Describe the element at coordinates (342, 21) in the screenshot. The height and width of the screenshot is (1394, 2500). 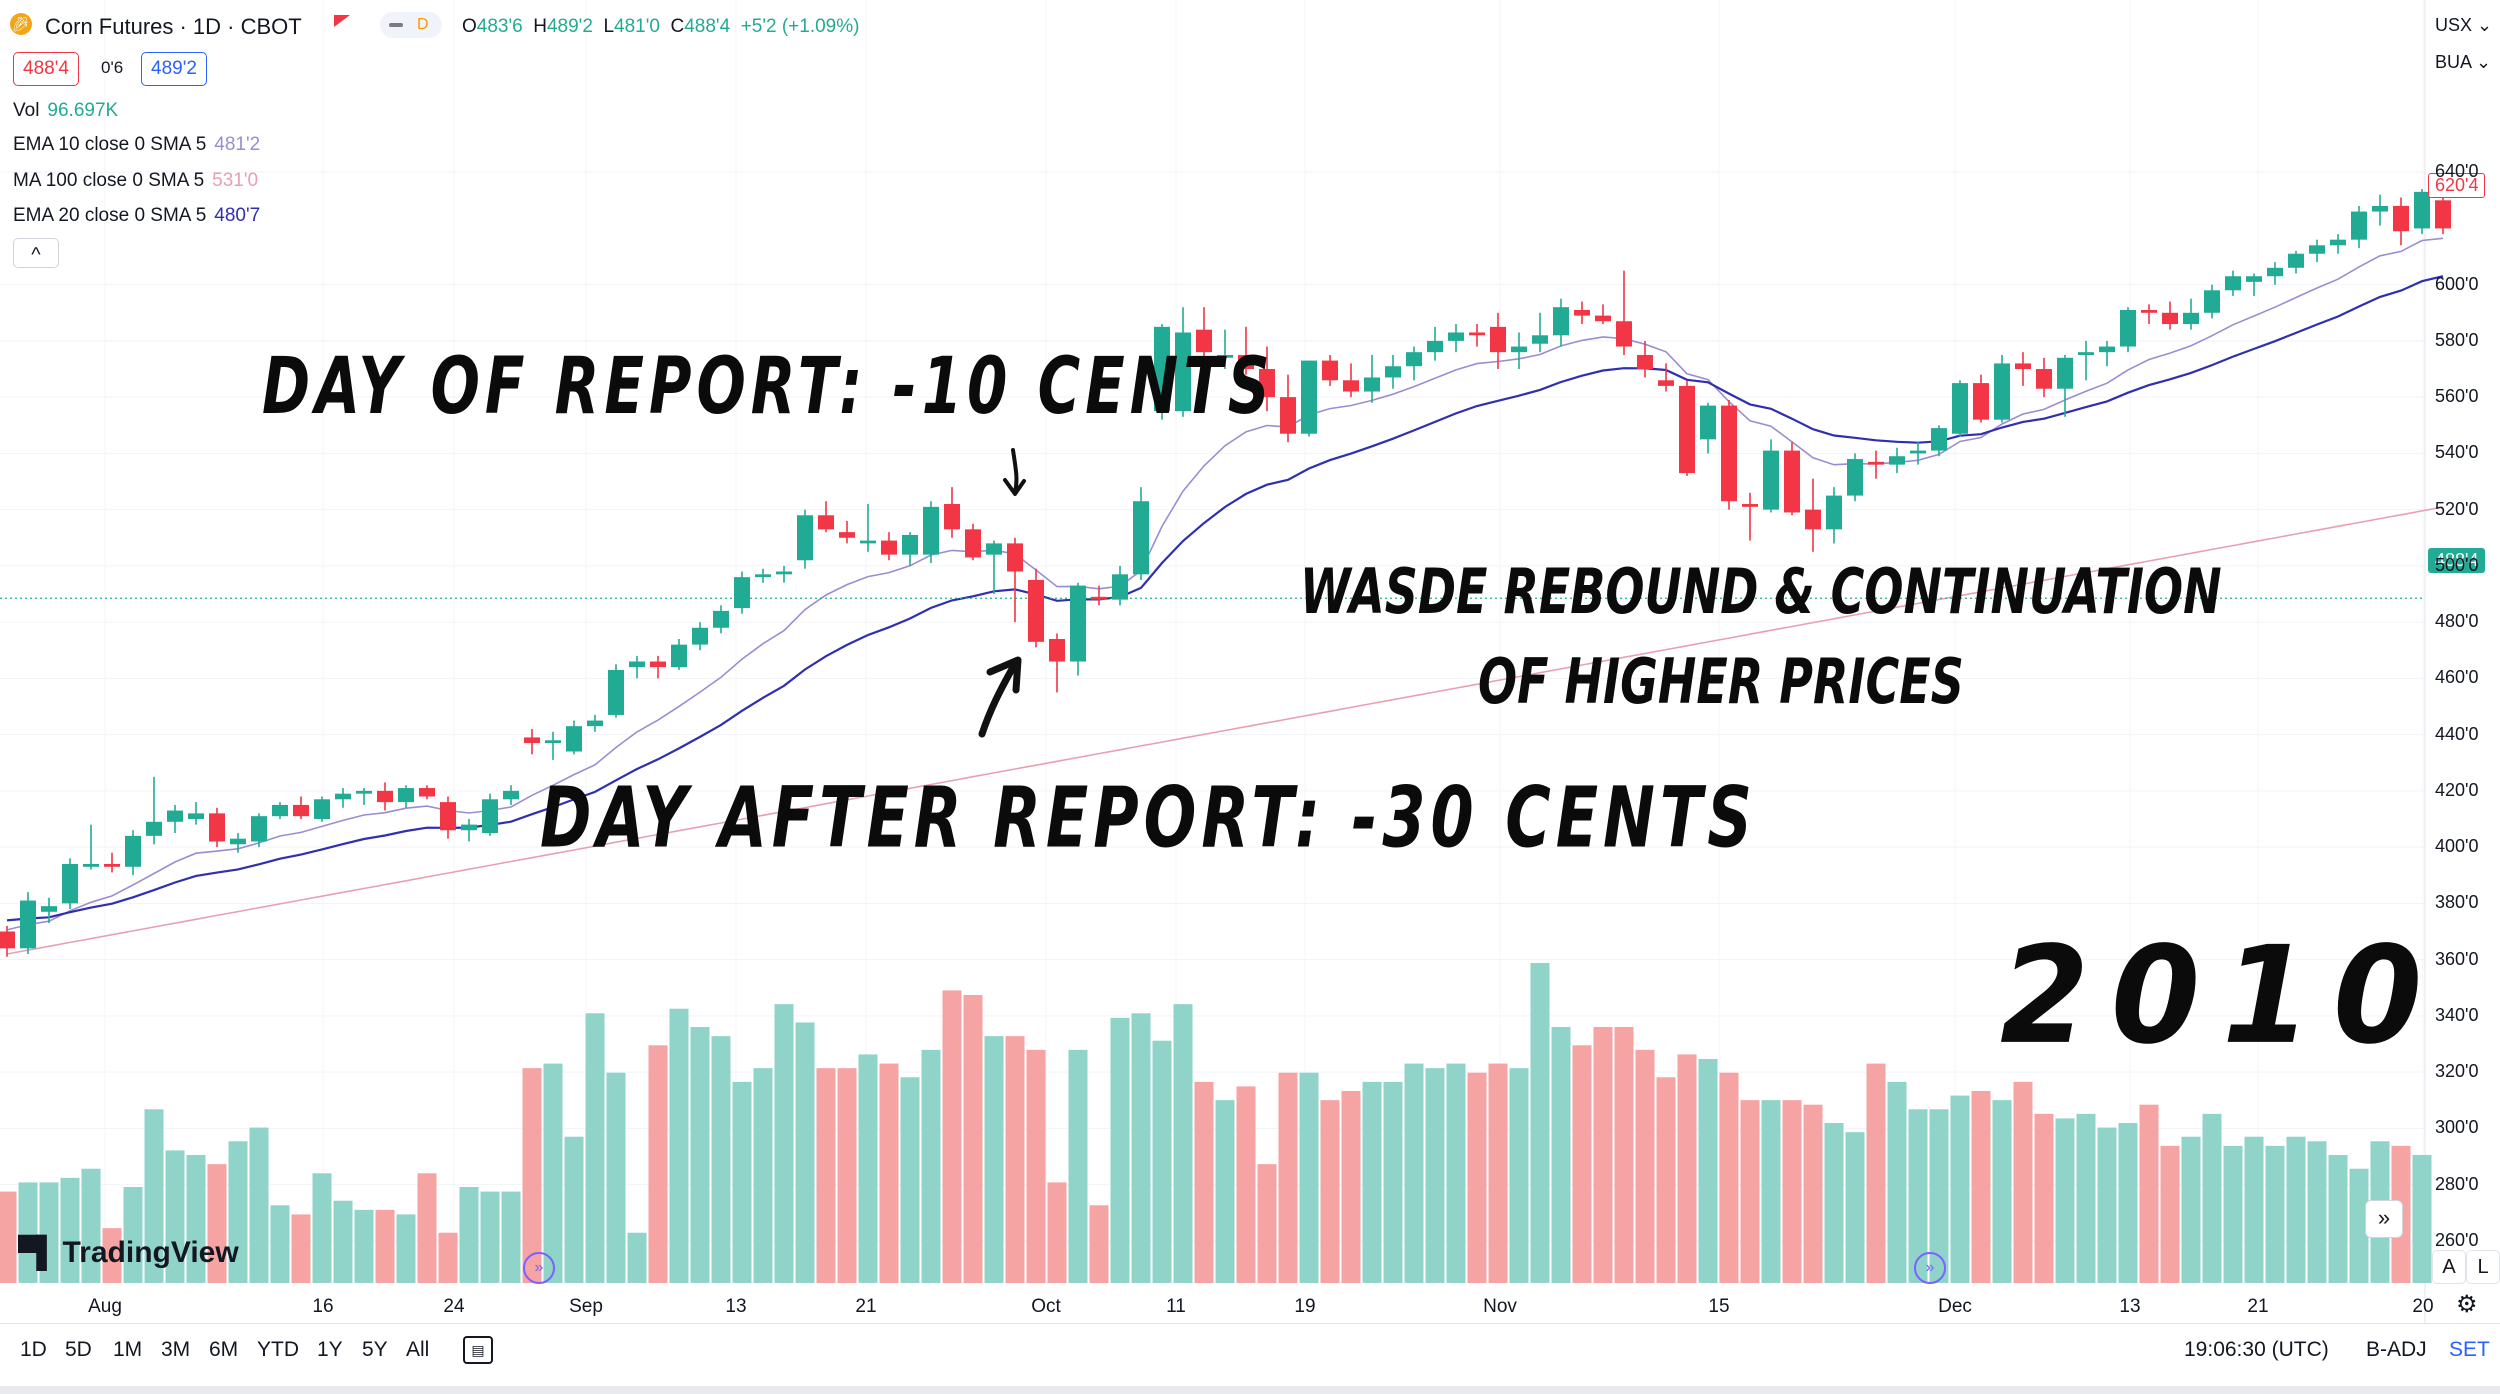
I see `flag-icon` at that location.